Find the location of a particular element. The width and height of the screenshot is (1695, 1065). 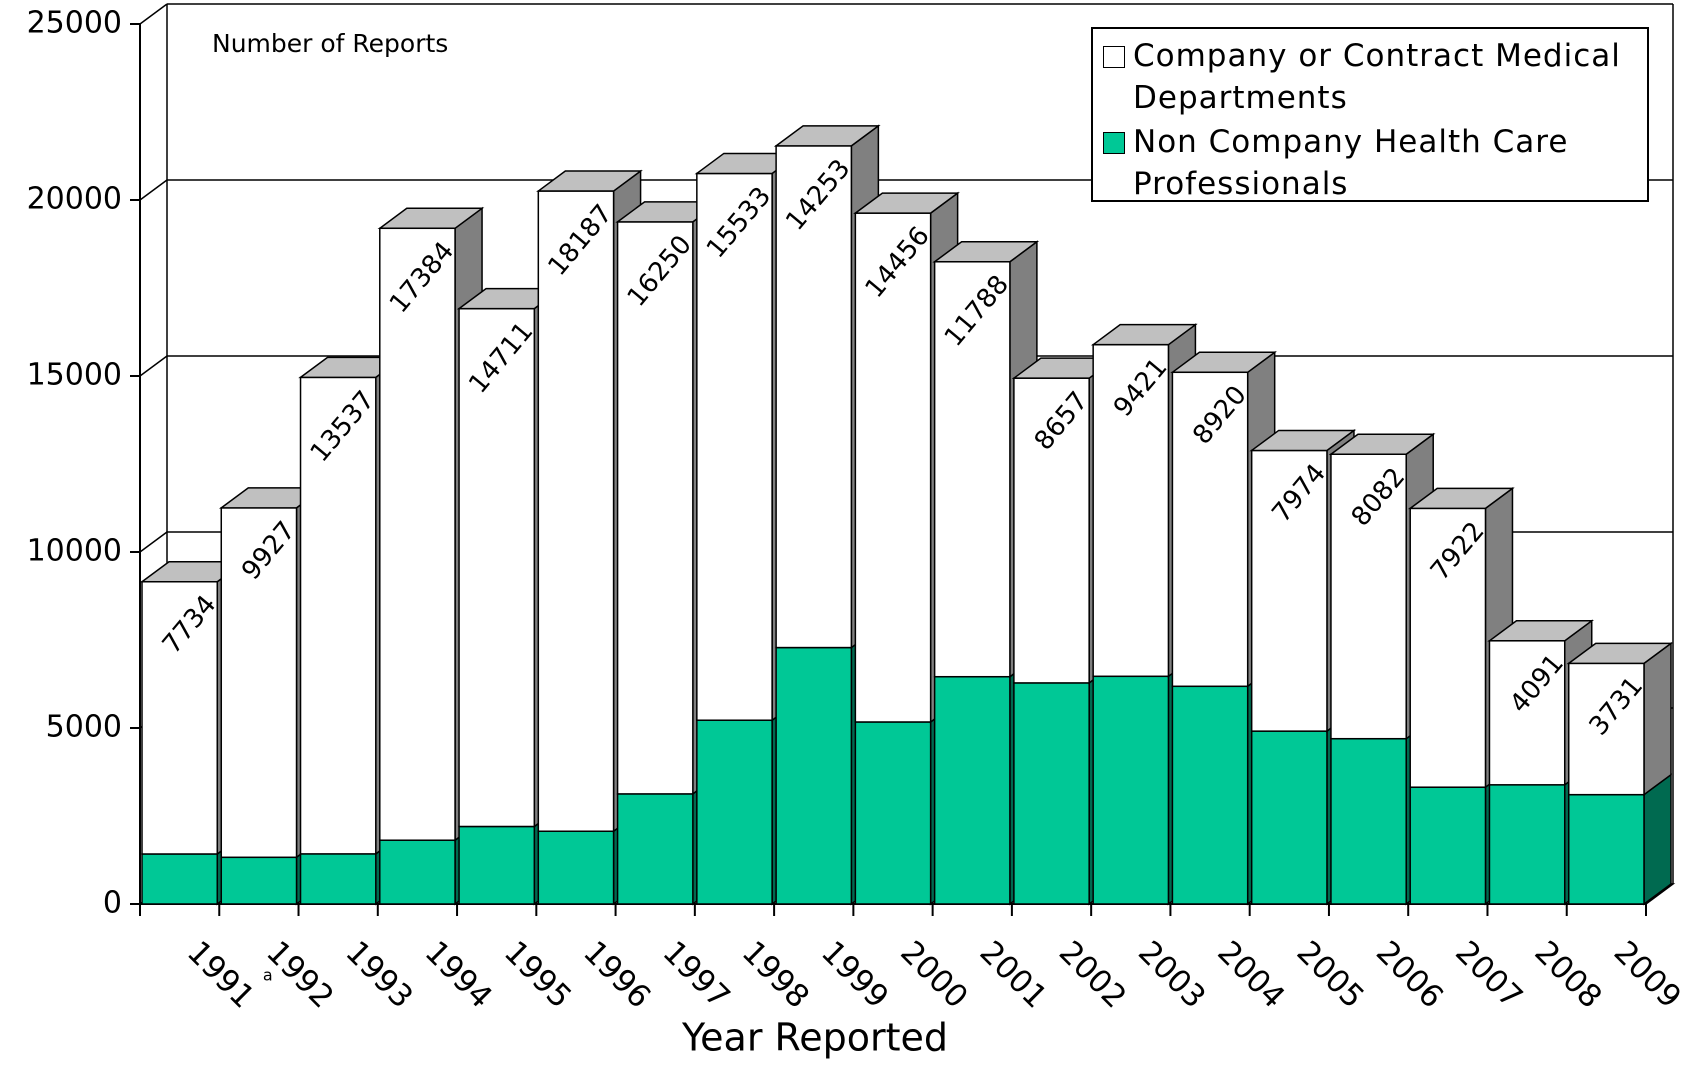

x-tick-label: 2004 is located at coordinates (1250, 974).